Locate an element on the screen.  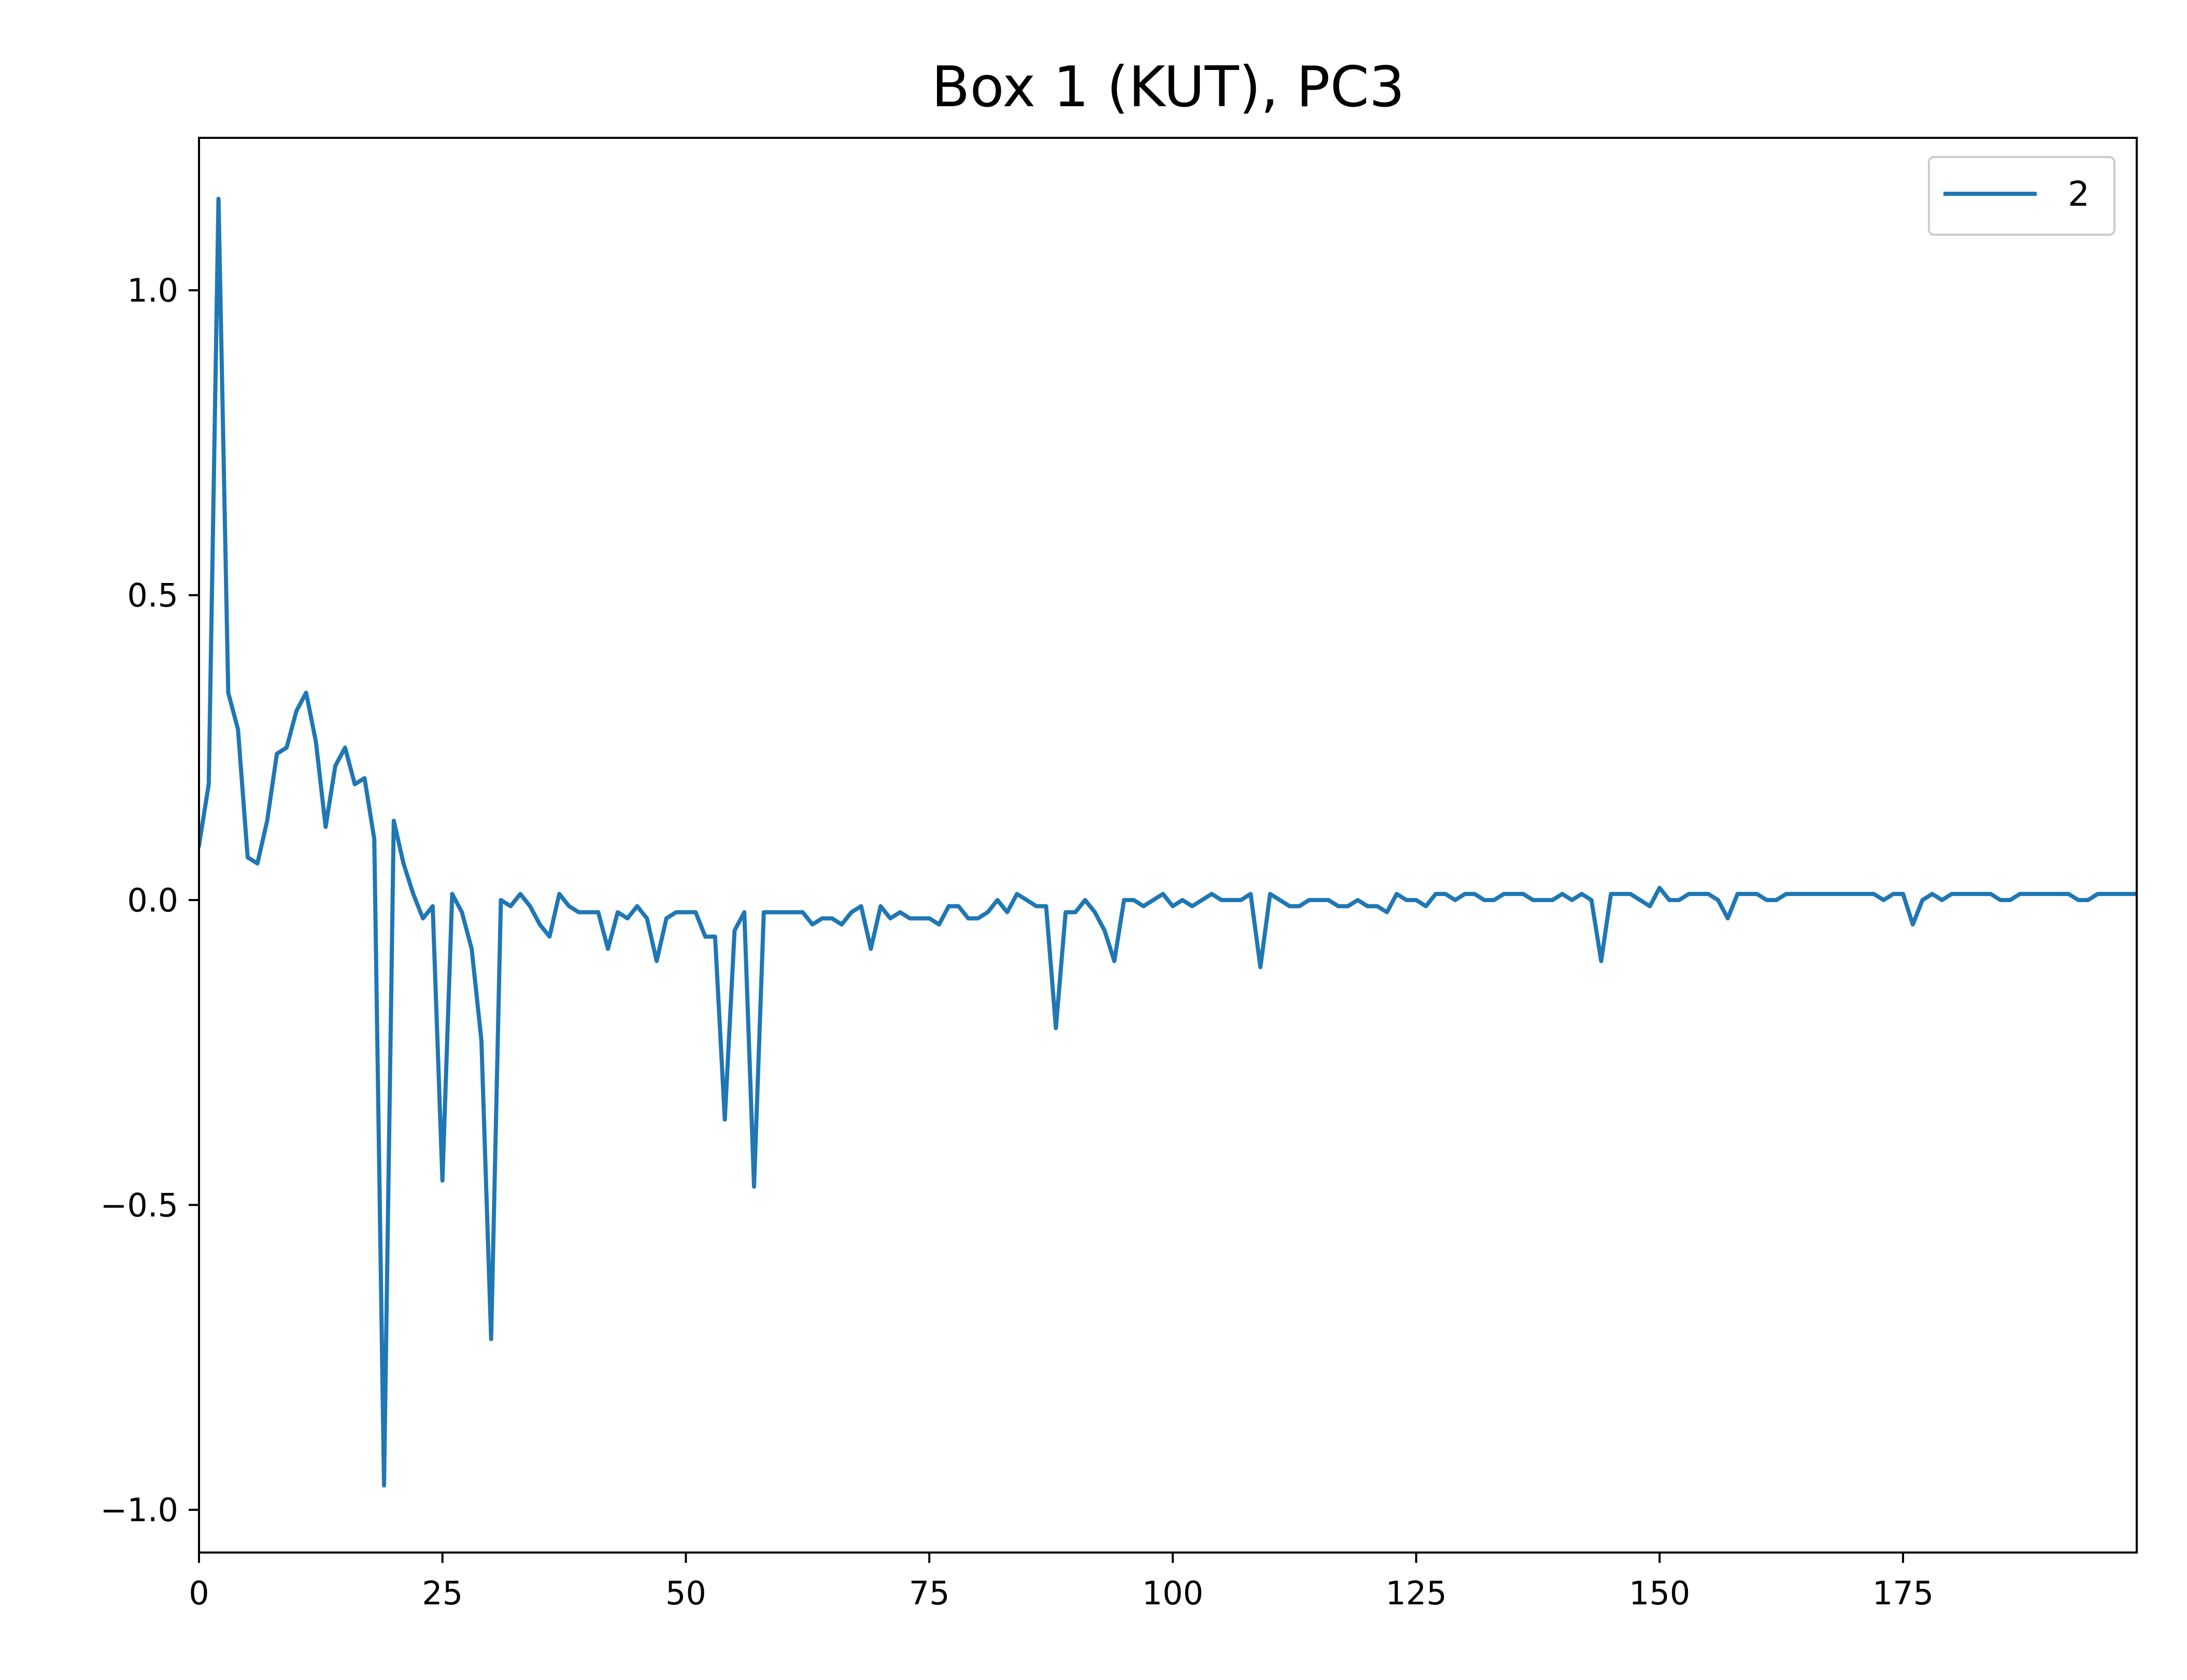
y-tick-label: 0.0 is located at coordinates (152, 900).